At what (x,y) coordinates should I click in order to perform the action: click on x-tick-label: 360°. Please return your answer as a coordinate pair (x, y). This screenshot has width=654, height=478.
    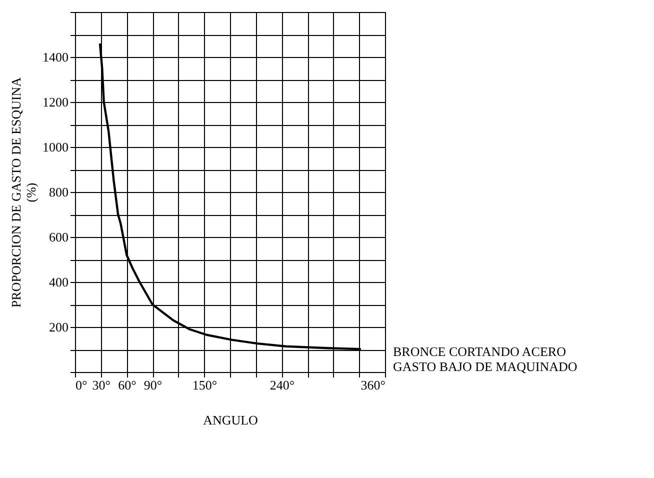
    Looking at the image, I should click on (373, 385).